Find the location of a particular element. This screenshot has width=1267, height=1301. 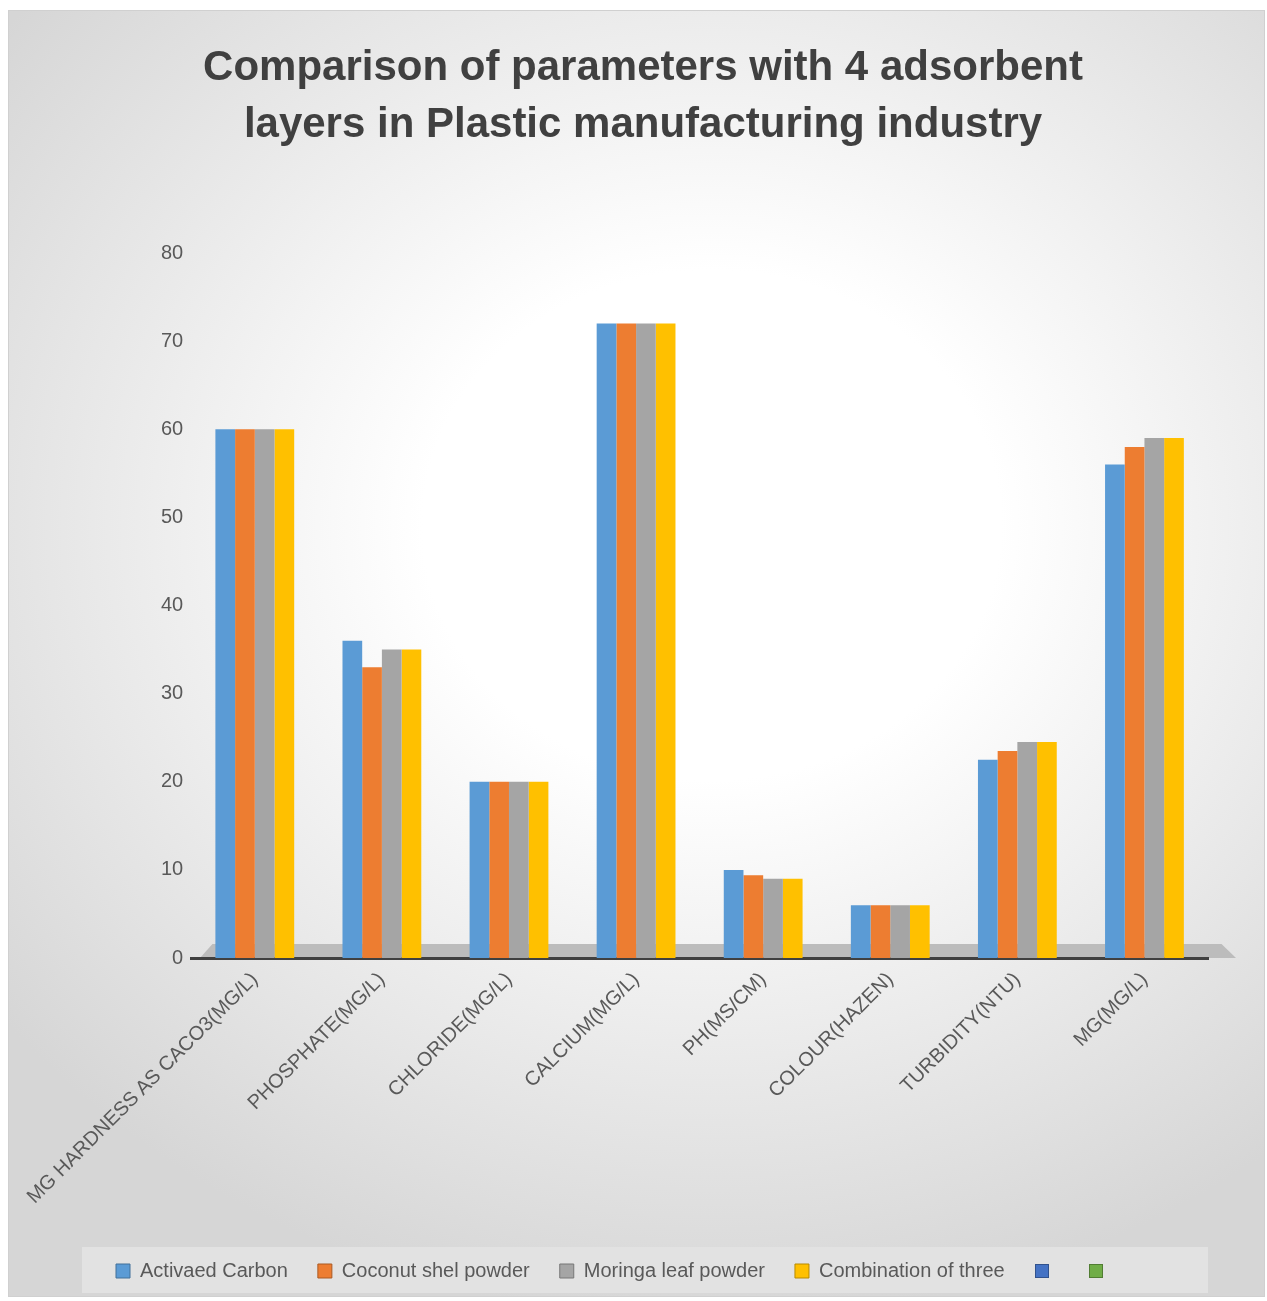

legend-label: Combination of three is located at coordinates (911, 1269).